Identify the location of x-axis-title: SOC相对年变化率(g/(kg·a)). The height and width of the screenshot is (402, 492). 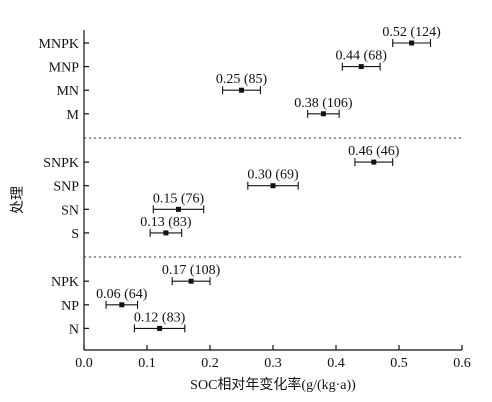
(273, 384).